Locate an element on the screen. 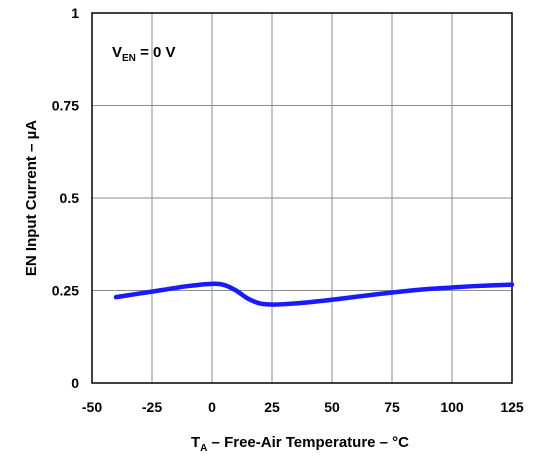  x-tick-label: 75 is located at coordinates (392, 407).